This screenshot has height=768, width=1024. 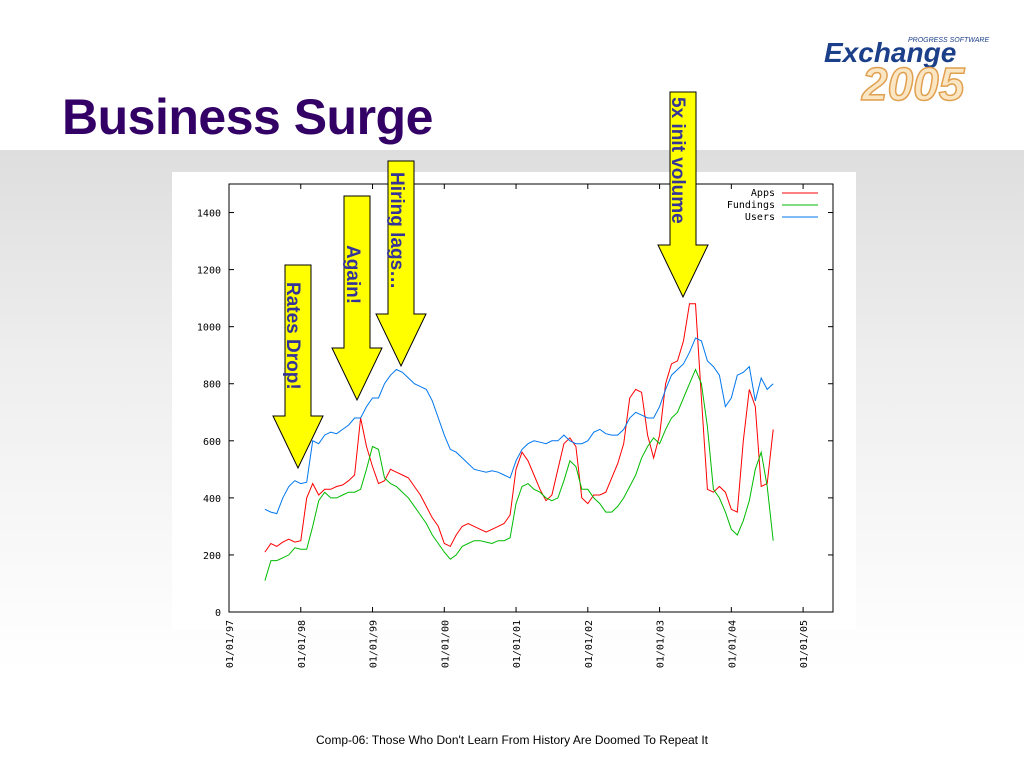 What do you see at coordinates (804, 644) in the screenshot?
I see `x-tick-label: 01/01/05` at bounding box center [804, 644].